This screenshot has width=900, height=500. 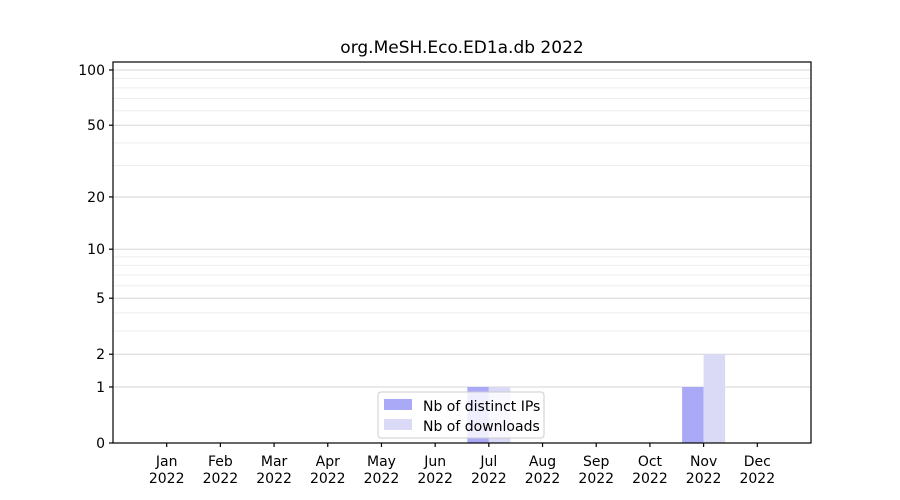 I want to click on y-axis: 0 1 2 5 10 20 50 100, so click(x=95, y=257).